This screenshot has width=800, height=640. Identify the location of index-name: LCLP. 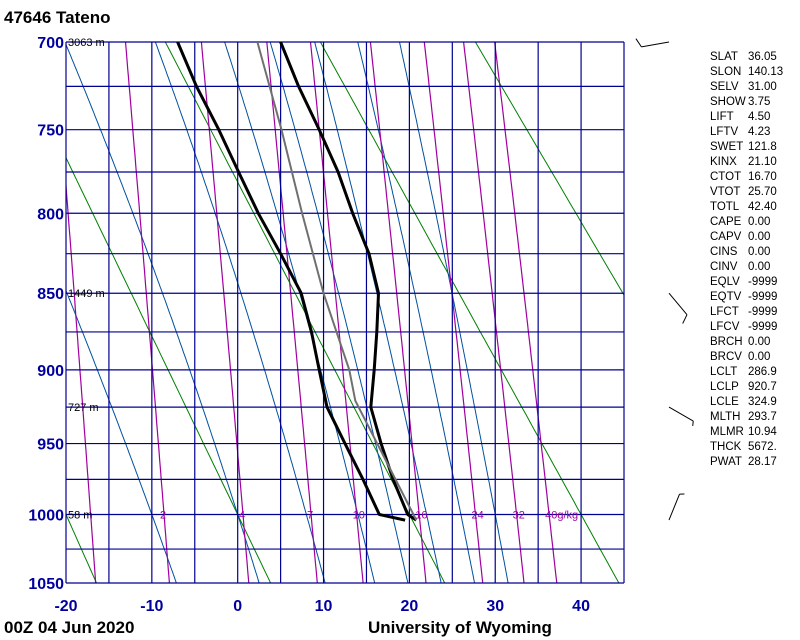
(724, 387).